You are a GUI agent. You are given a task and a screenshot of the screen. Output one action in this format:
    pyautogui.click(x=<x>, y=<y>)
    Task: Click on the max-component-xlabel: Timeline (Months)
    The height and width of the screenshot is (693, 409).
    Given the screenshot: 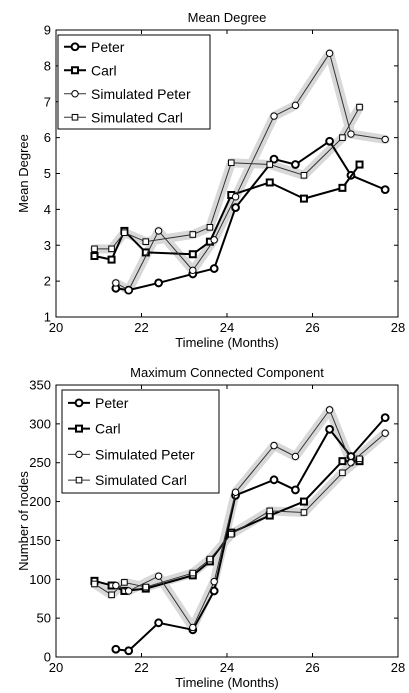 What is the action you would take?
    pyautogui.click(x=227, y=682)
    